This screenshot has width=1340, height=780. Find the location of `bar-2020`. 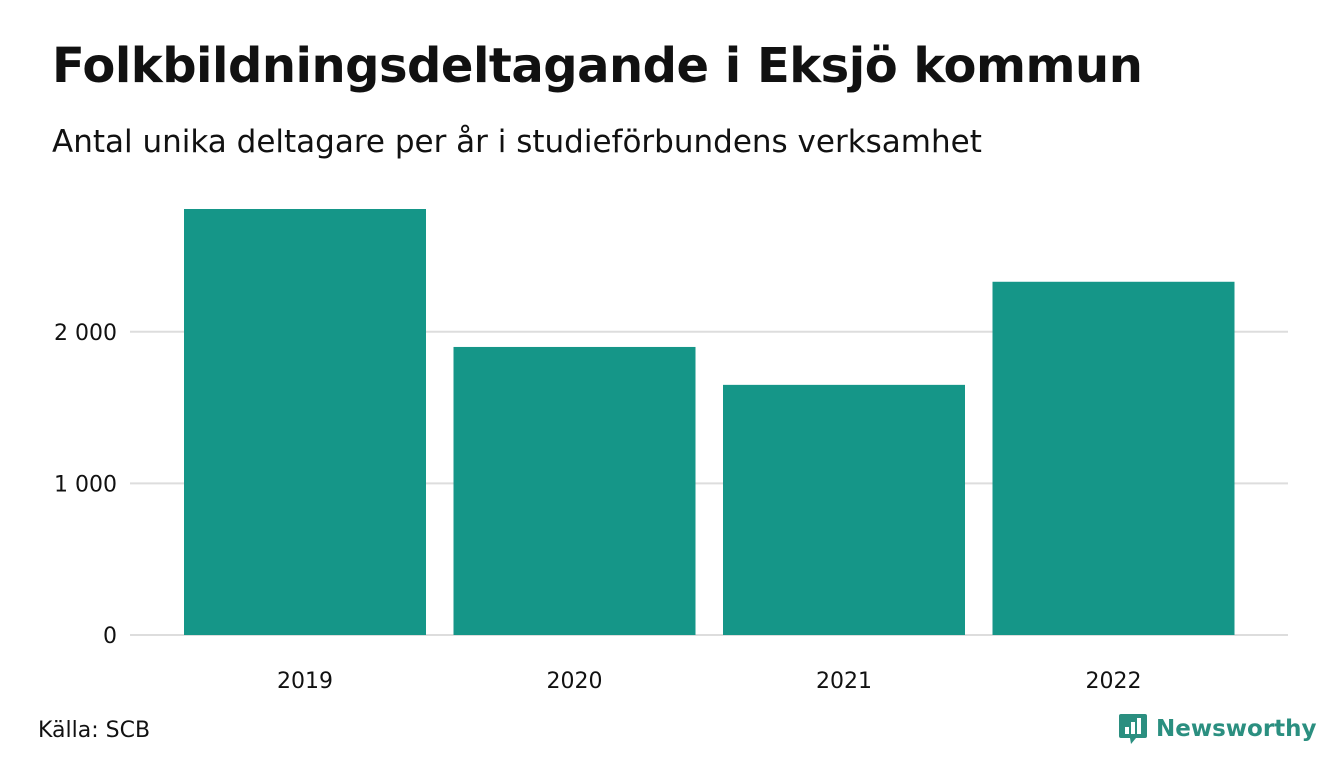

bar-2020 is located at coordinates (574, 490).